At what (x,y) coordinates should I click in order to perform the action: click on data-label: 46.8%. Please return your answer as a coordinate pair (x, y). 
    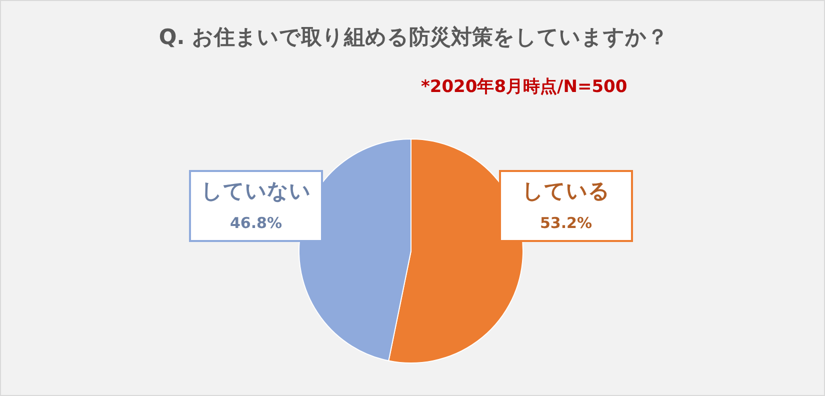
    Looking at the image, I should click on (256, 223).